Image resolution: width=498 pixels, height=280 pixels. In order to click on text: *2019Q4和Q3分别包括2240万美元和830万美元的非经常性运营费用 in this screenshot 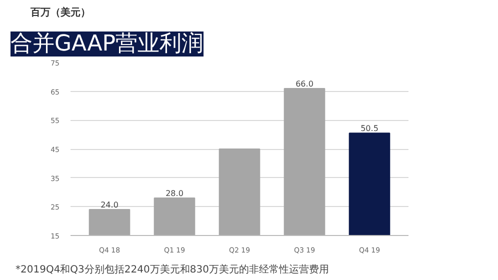, I will do `click(172, 270)`.